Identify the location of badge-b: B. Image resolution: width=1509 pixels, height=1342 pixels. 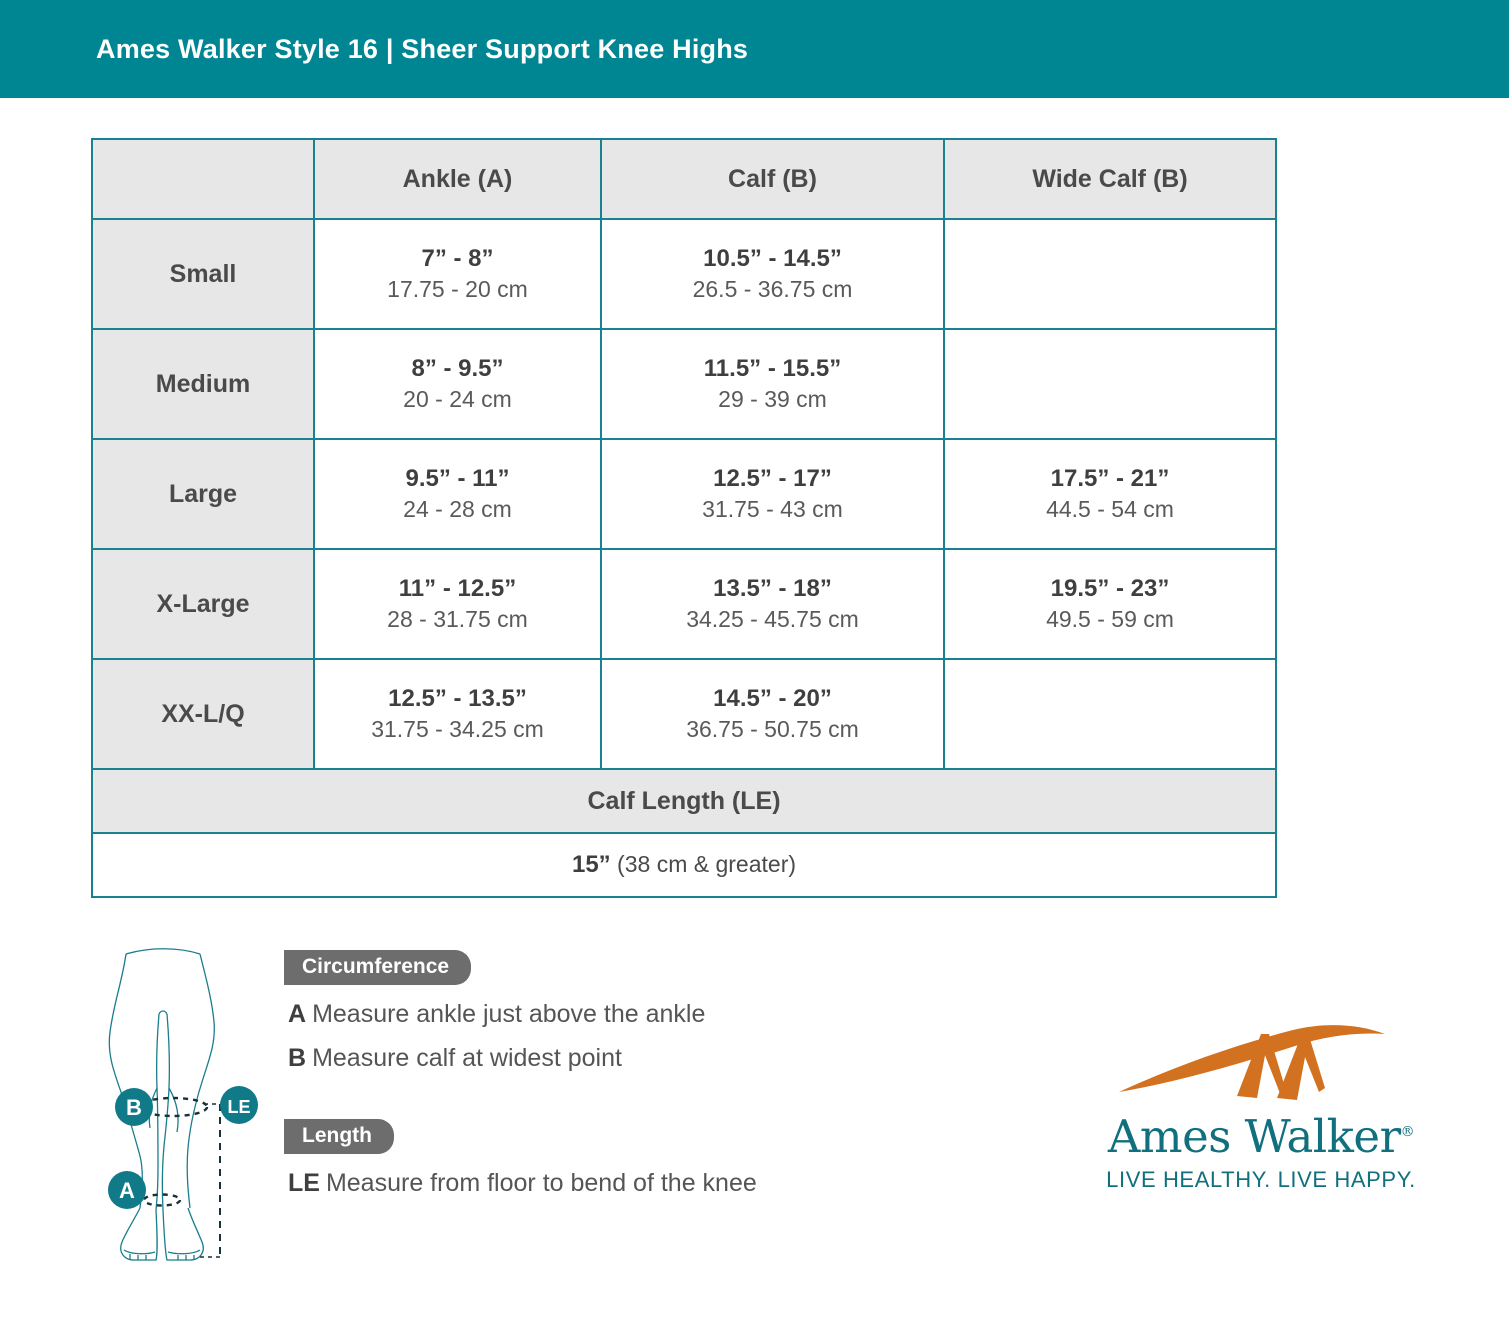
(134, 1107).